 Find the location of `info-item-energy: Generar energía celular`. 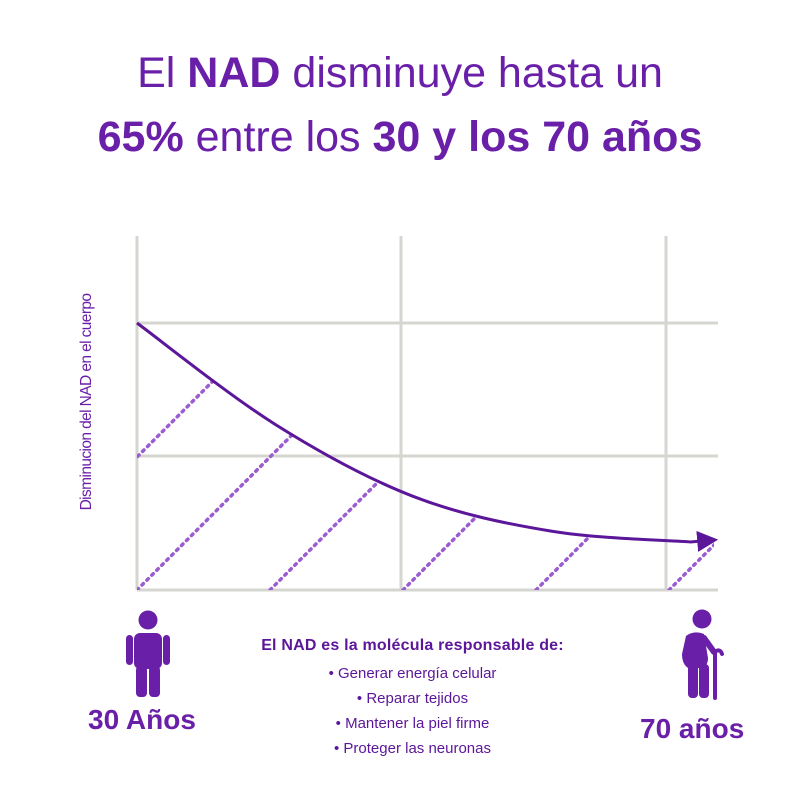

info-item-energy: Generar energía celular is located at coordinates (412, 673).